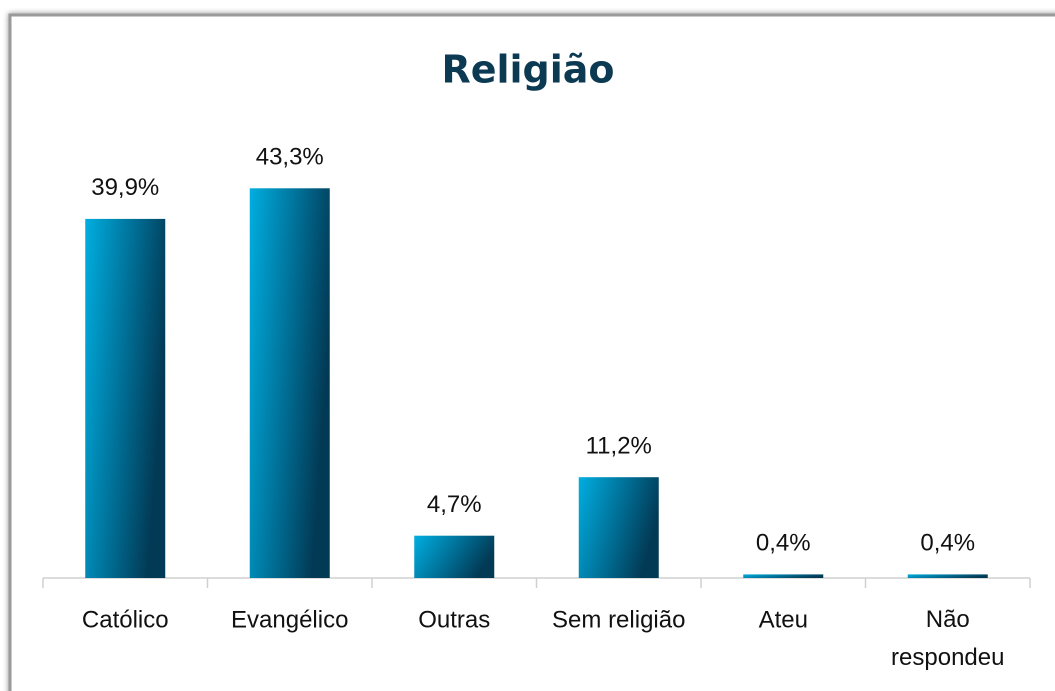 The image size is (1055, 691). I want to click on x-tick-label: Não respondeu, so click(947, 638).